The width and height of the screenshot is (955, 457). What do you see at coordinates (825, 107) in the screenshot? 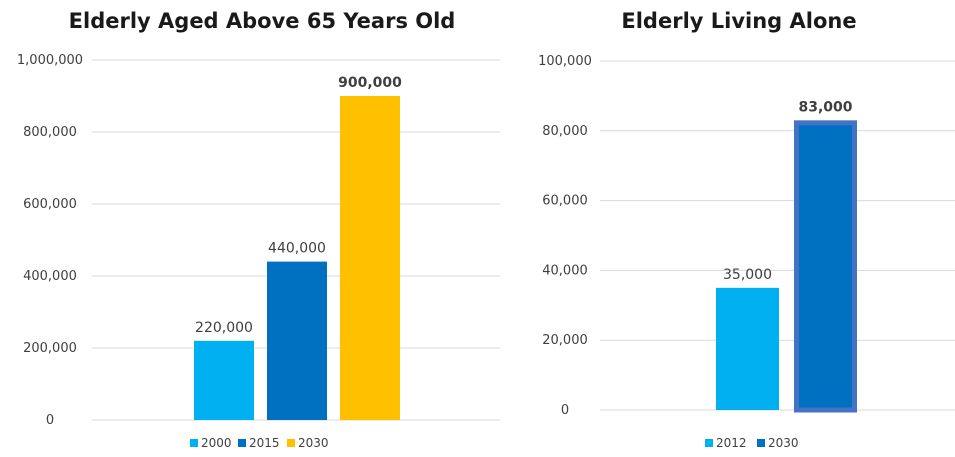
I see `data-label-2030: 83,000` at bounding box center [825, 107].